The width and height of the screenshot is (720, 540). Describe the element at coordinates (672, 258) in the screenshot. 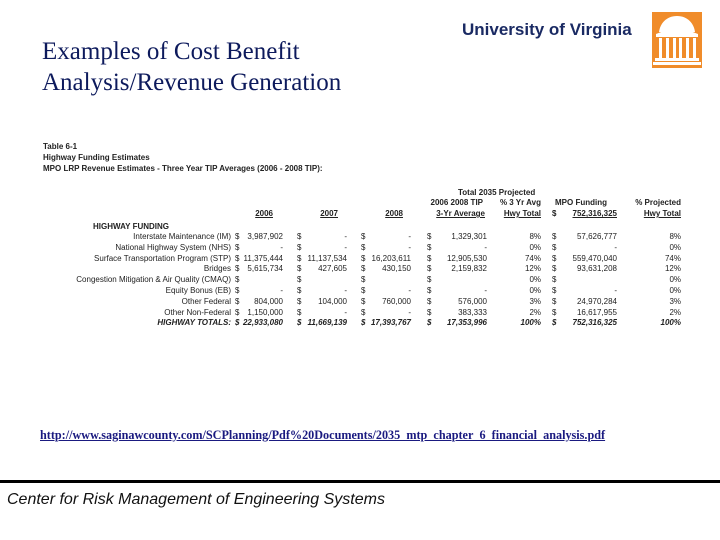

I see `table-cell: 74%` at that location.